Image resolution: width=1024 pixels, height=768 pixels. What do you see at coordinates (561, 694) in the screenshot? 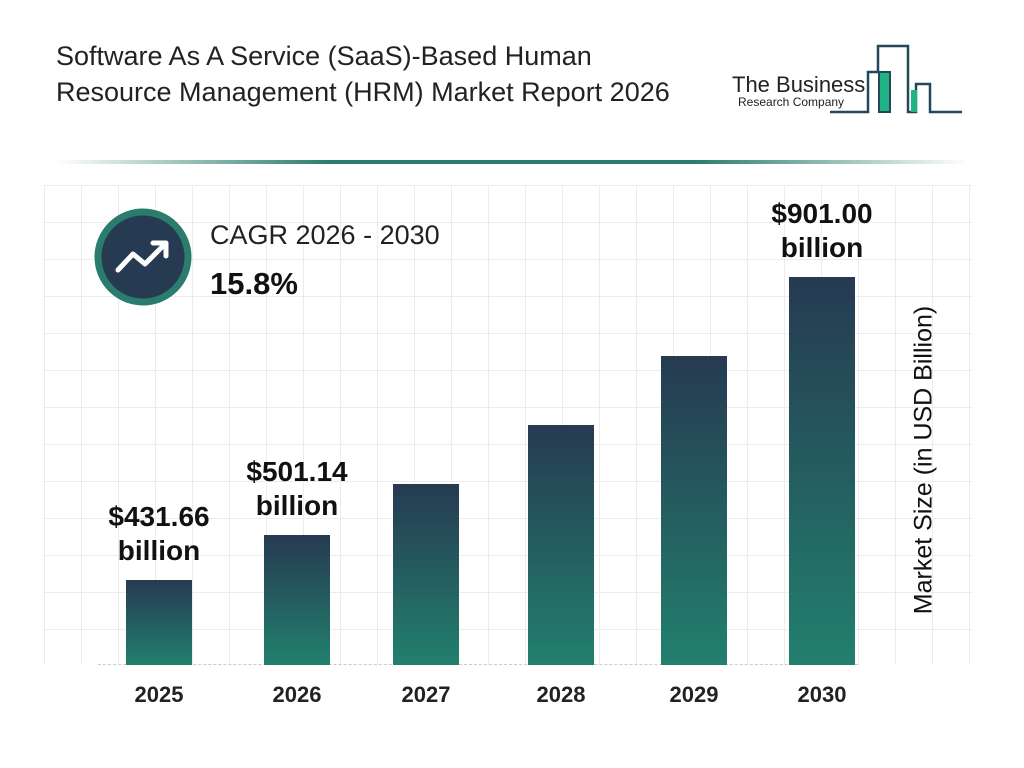
I see `x-tick-label: 2028` at bounding box center [561, 694].